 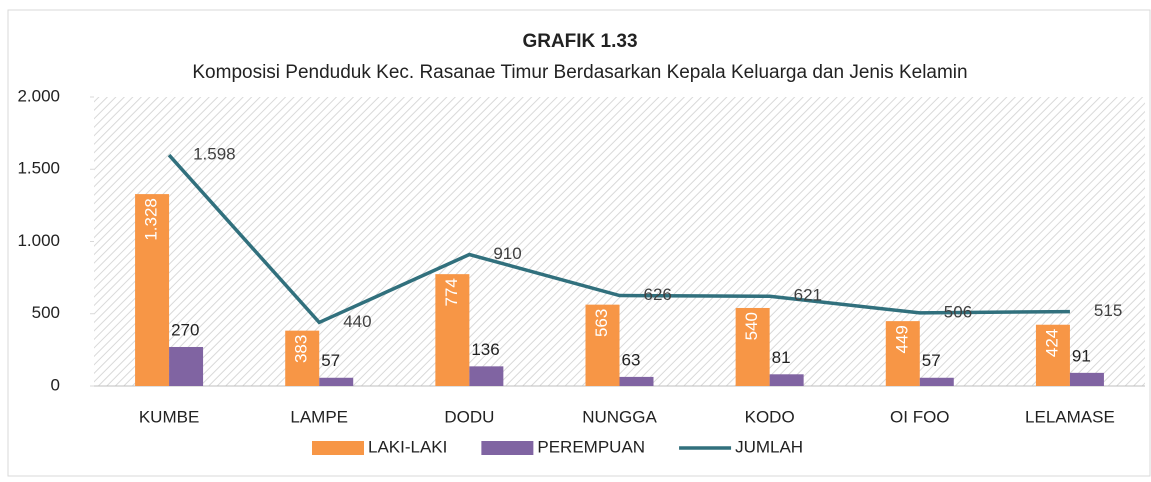 I want to click on x-tick-label: LELAMASE, so click(x=1070, y=416).